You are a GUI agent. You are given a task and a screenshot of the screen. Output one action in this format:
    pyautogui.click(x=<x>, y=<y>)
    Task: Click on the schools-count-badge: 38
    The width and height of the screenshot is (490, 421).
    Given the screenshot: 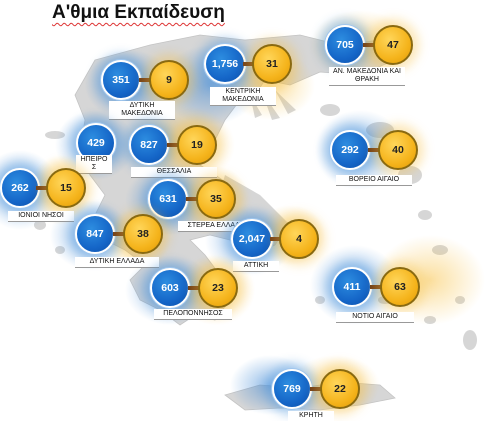 What is the action you would take?
    pyautogui.click(x=143, y=234)
    